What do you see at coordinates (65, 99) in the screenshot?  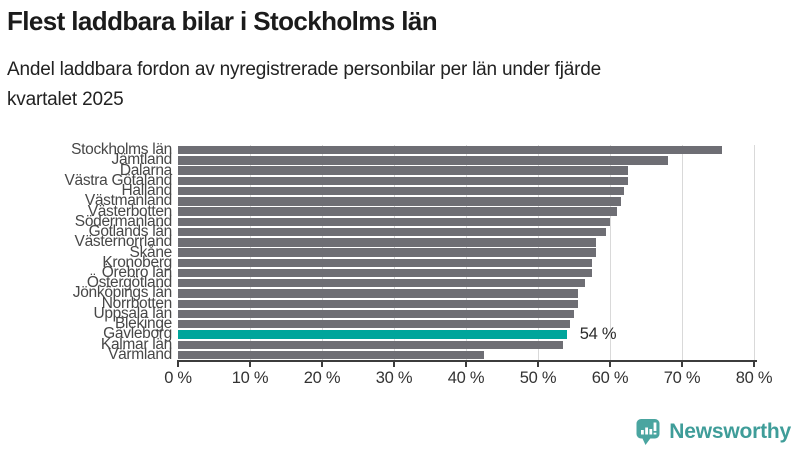 I see `subtitle-line-2: kvartalet 2025` at bounding box center [65, 99].